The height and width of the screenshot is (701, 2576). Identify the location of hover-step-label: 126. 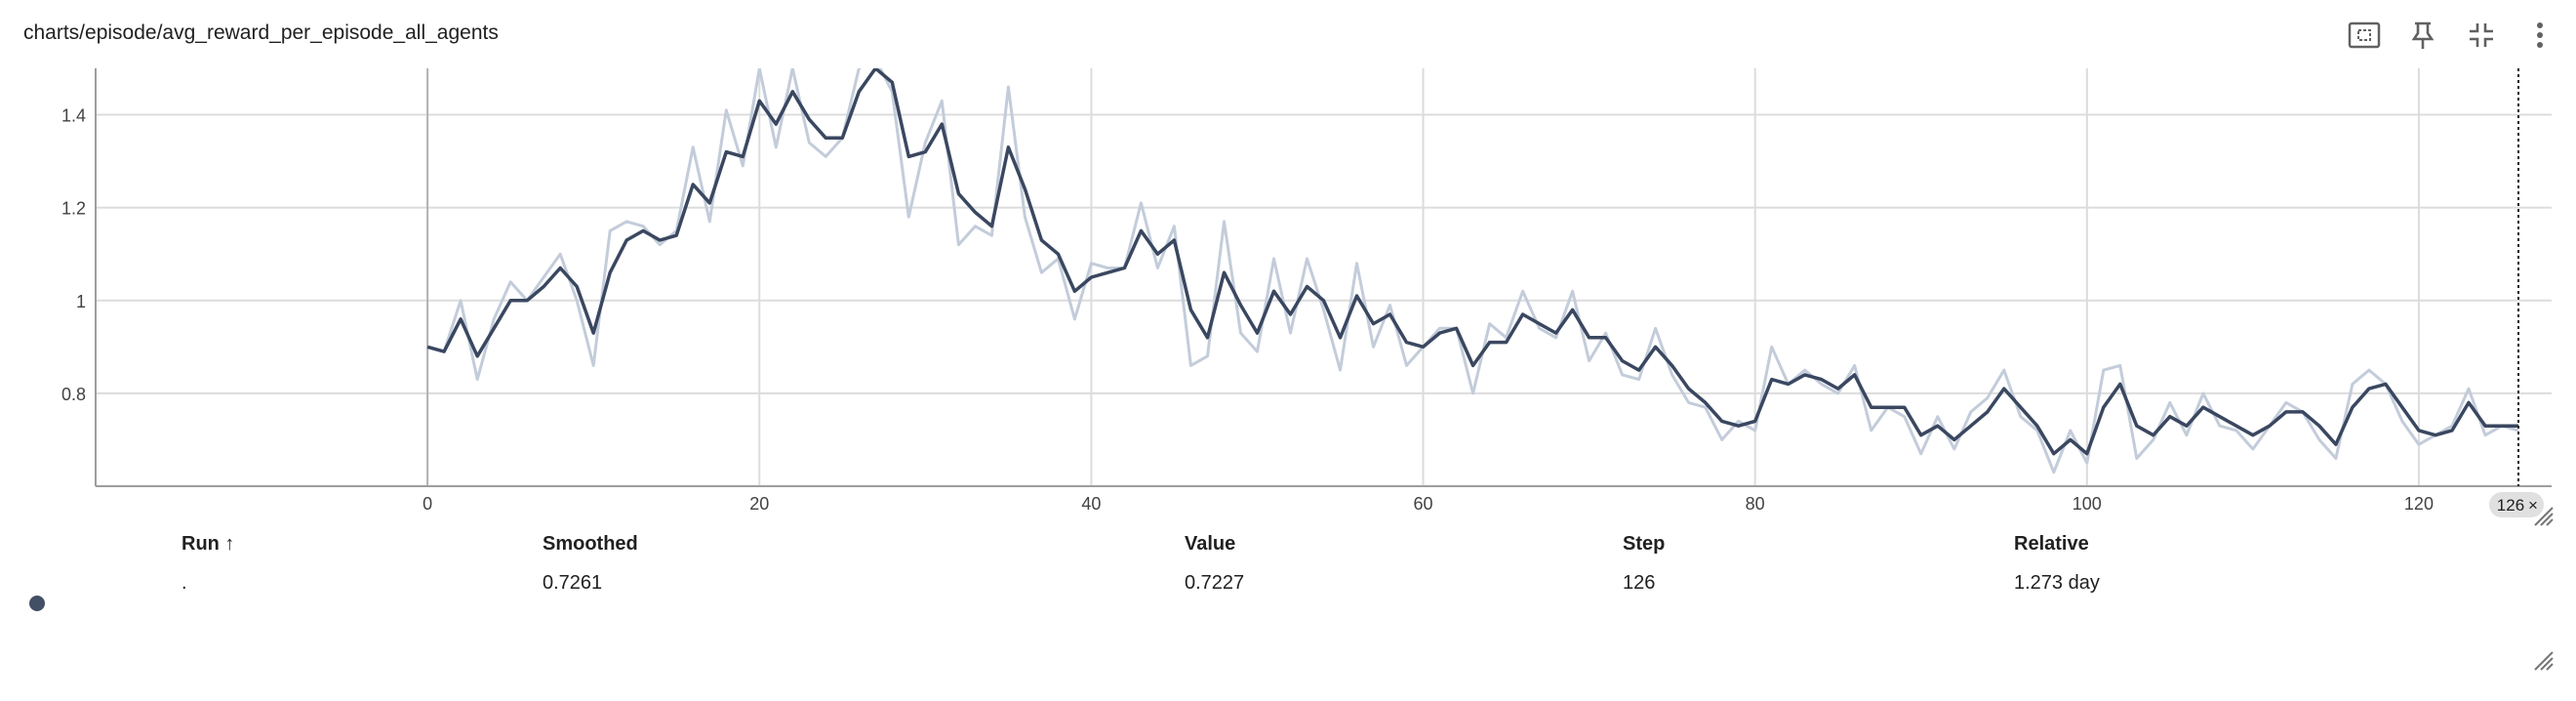
(2510, 505).